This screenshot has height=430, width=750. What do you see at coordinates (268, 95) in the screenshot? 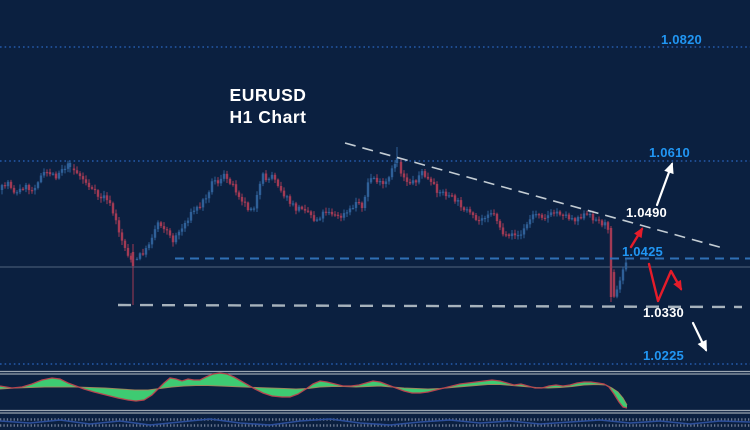
I see `chart-title-symbol: EURUSD` at bounding box center [268, 95].